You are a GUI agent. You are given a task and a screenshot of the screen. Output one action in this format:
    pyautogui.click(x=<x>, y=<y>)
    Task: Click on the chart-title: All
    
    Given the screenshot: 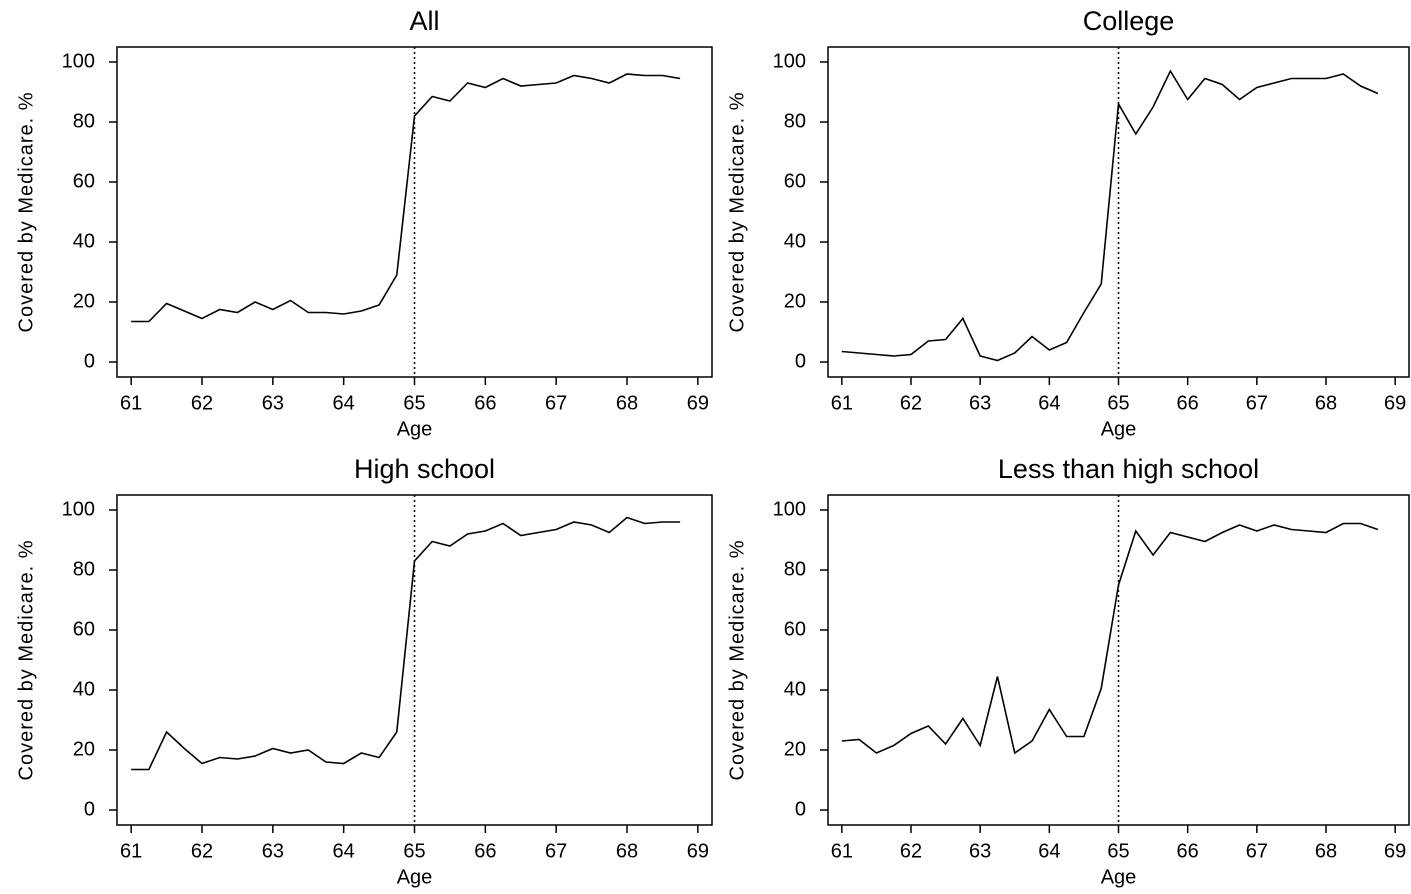 What is the action you would take?
    pyautogui.click(x=424, y=21)
    